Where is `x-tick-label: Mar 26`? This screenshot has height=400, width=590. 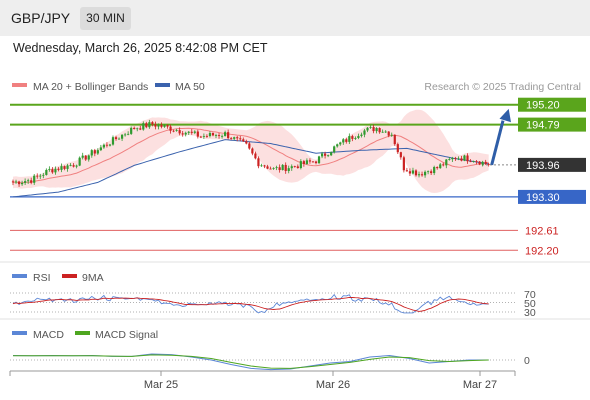 x-tick-label: Mar 26 is located at coordinates (333, 385).